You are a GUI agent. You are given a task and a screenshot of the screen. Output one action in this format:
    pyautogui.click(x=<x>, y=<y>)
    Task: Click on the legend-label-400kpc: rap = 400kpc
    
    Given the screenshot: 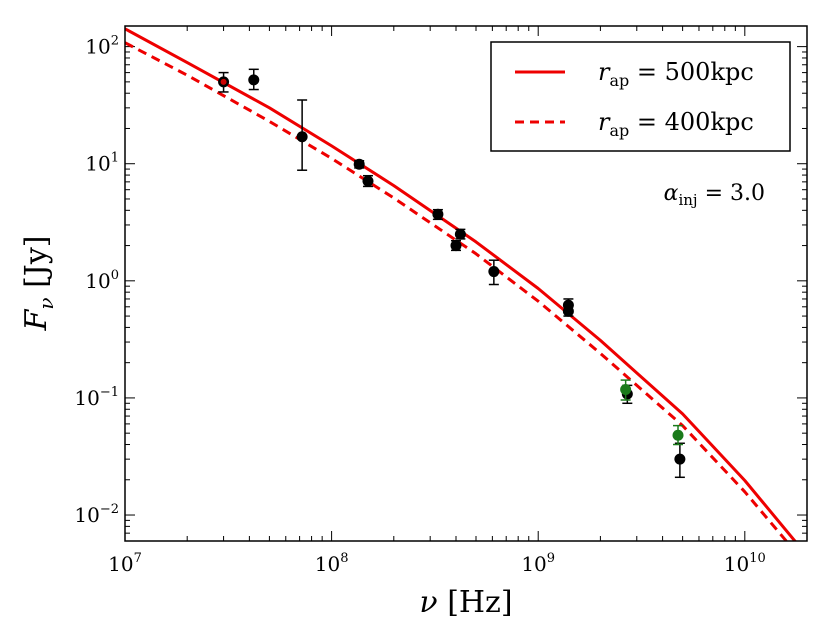 What is the action you would take?
    pyautogui.click(x=676, y=124)
    